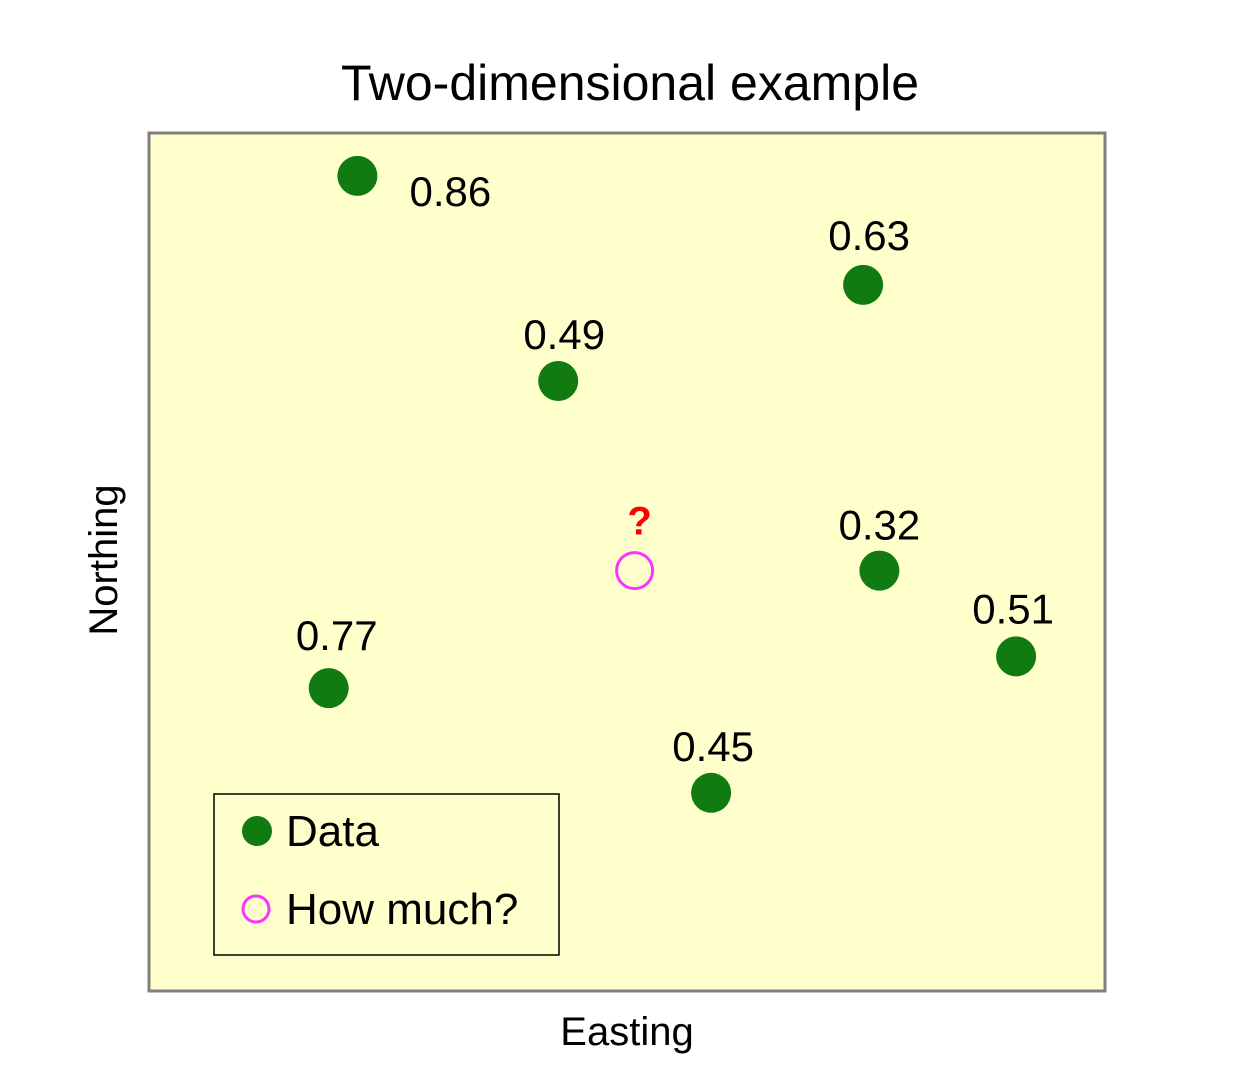 Image resolution: width=1242 pixels, height=1087 pixels. Describe the element at coordinates (713, 746) in the screenshot. I see `data-point-7-label: 0.45` at that location.